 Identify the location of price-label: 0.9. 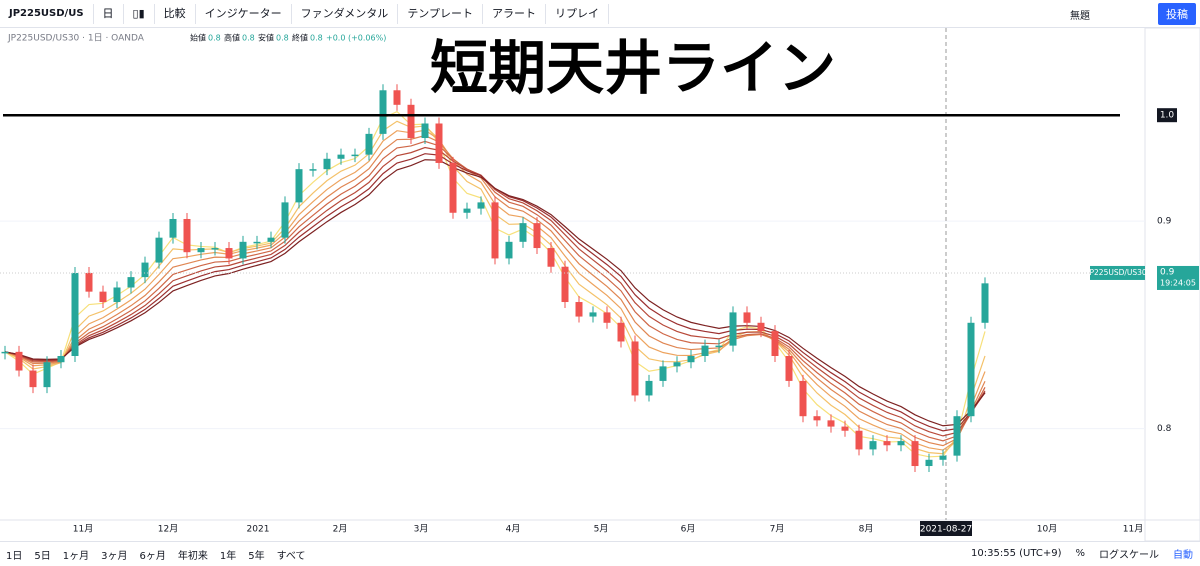
(1167, 272).